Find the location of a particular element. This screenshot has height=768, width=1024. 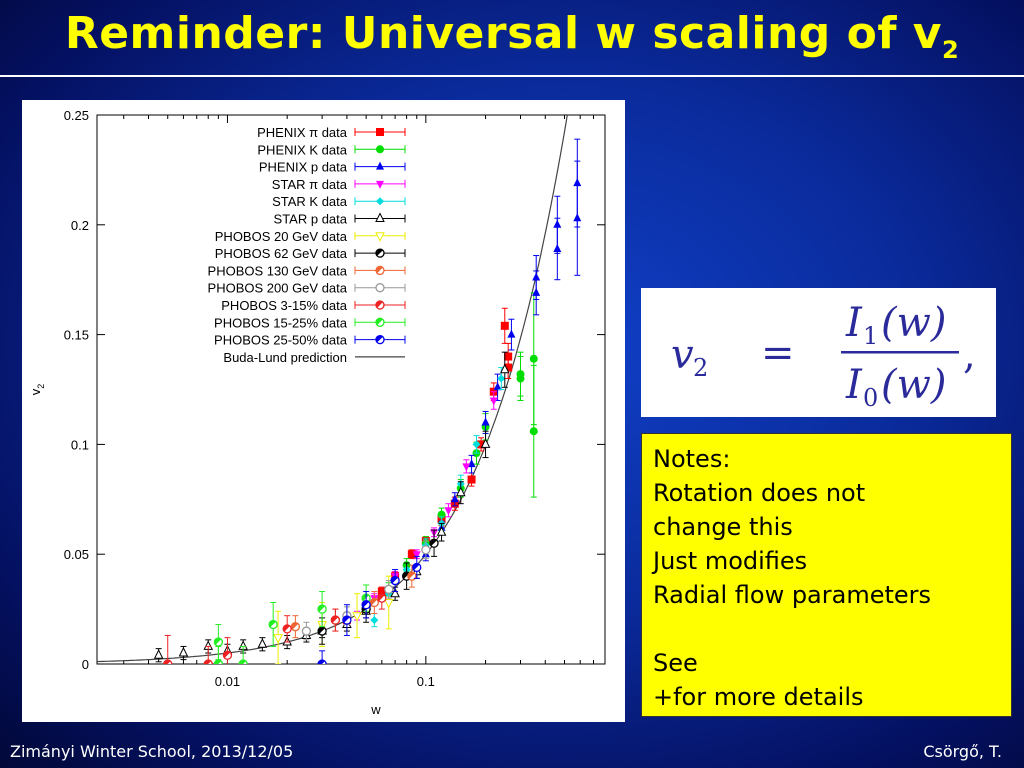

formula-denominator: I is located at coordinates (854, 385).